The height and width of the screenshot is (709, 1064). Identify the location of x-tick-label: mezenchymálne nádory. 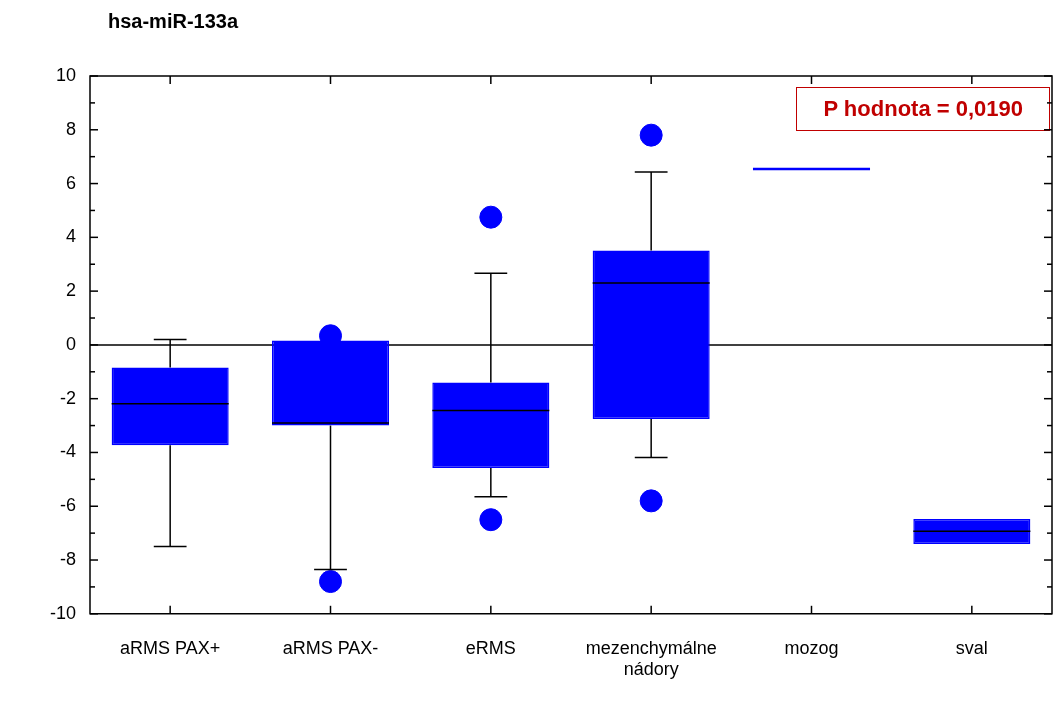
(651, 658).